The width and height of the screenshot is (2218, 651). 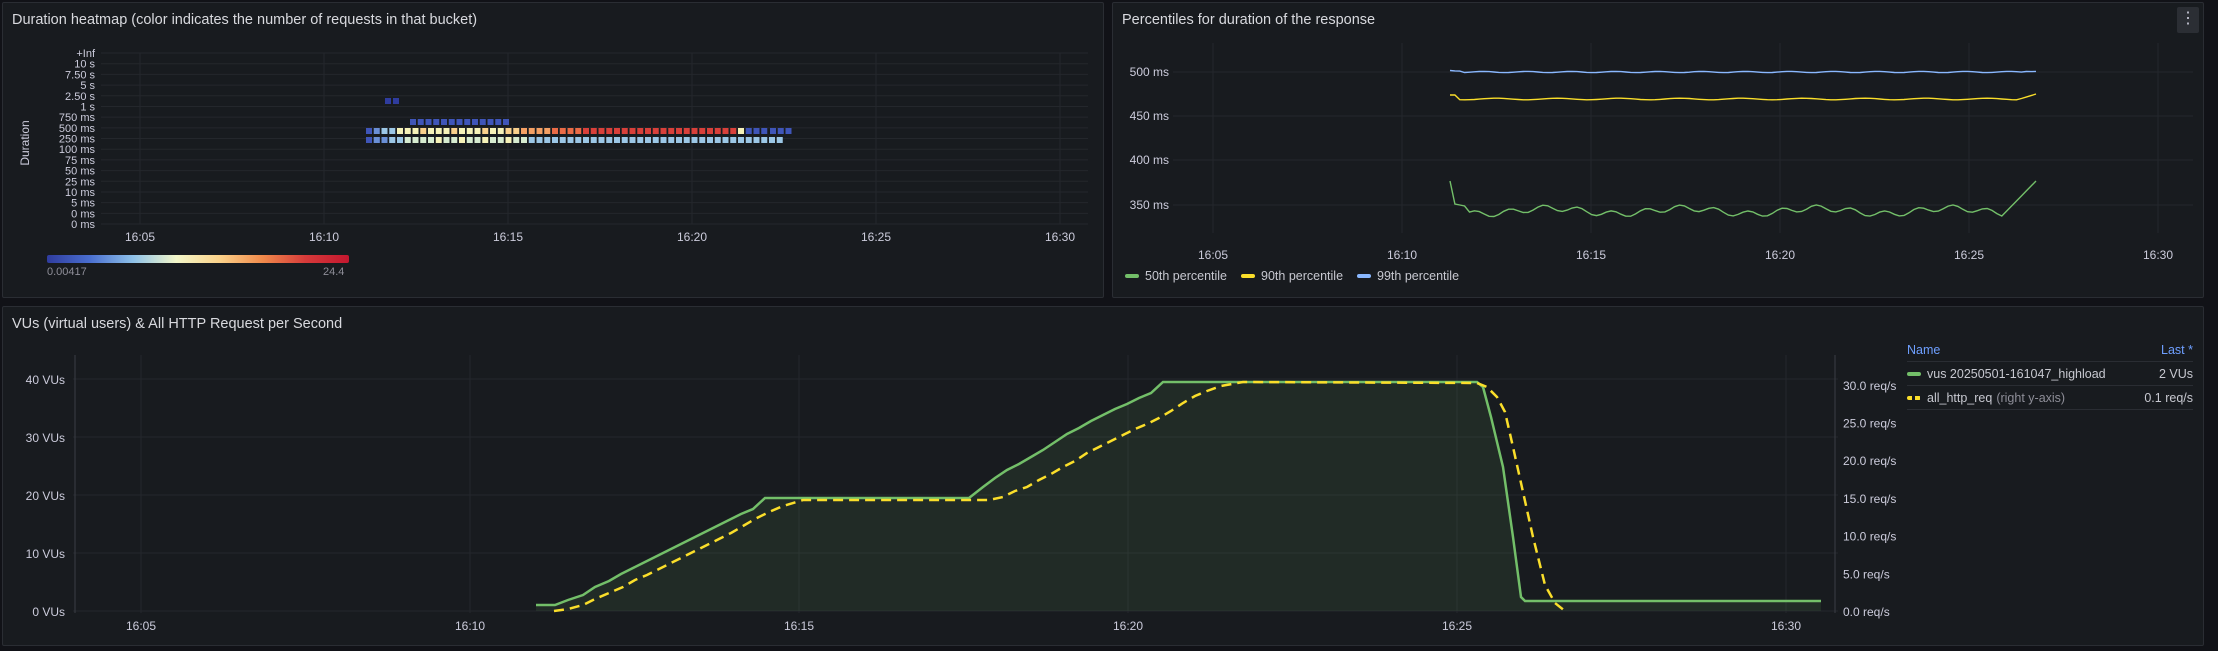 I want to click on legend-row-last: 0.1 req/s, so click(x=2168, y=397).